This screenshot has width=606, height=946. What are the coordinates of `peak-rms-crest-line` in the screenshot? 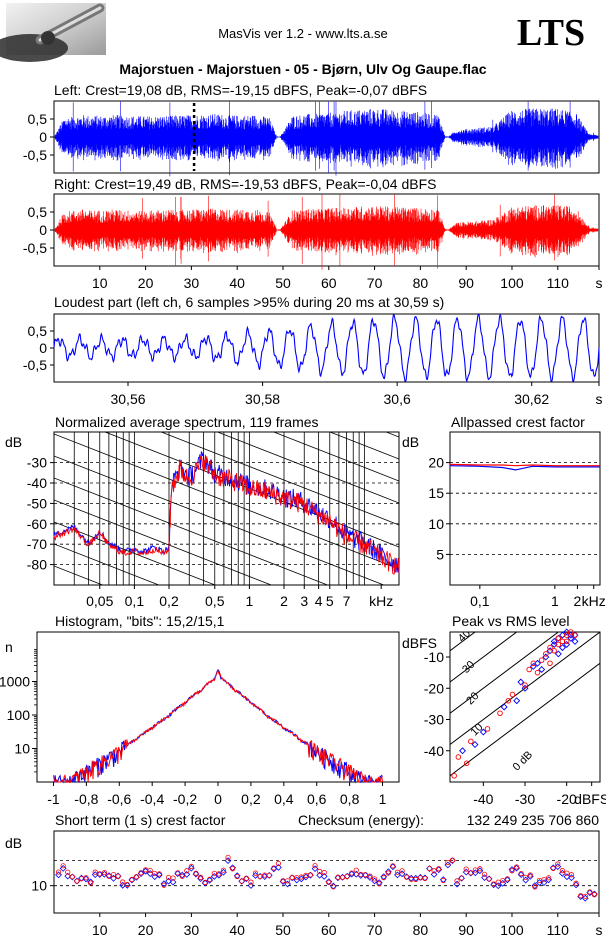 It's located at (525, 719).